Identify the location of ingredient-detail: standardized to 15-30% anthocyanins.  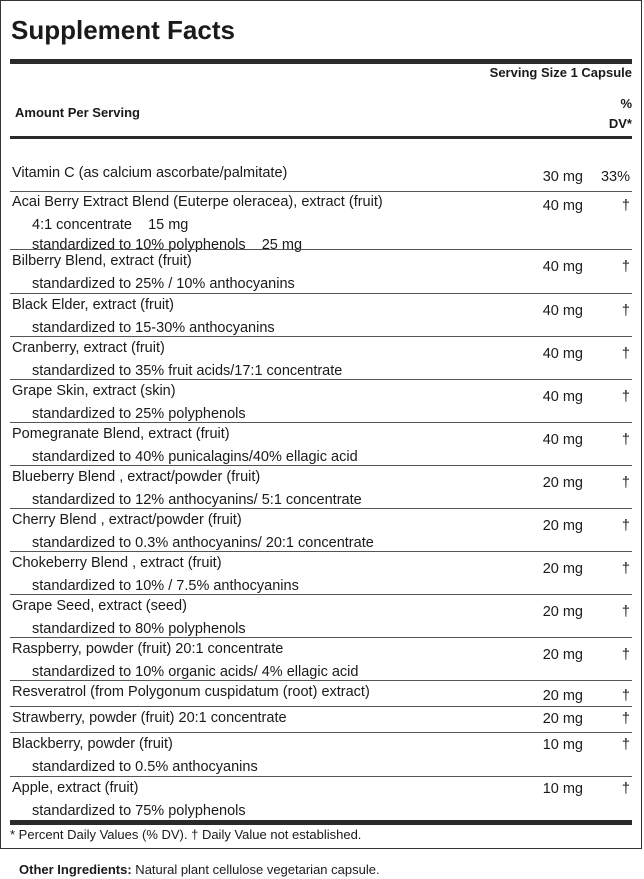
(153, 328).